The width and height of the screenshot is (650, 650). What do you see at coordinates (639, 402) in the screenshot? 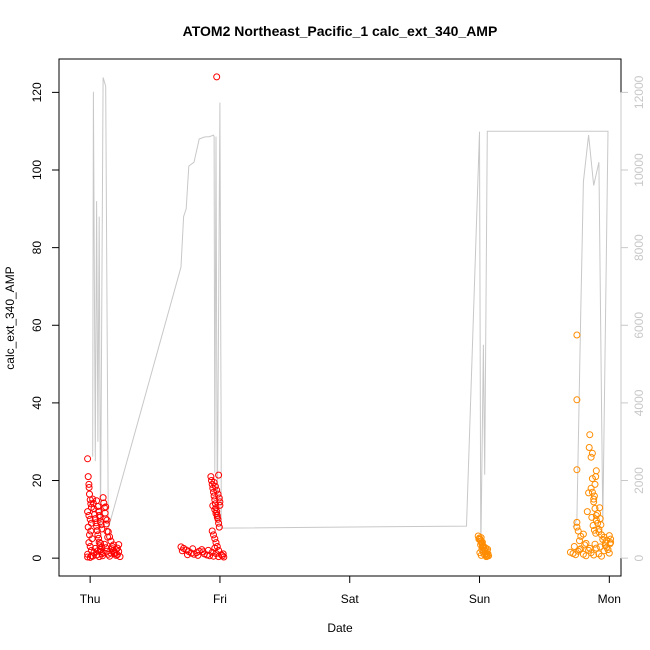
I see `y2-tick-label: 4000` at bounding box center [639, 402].